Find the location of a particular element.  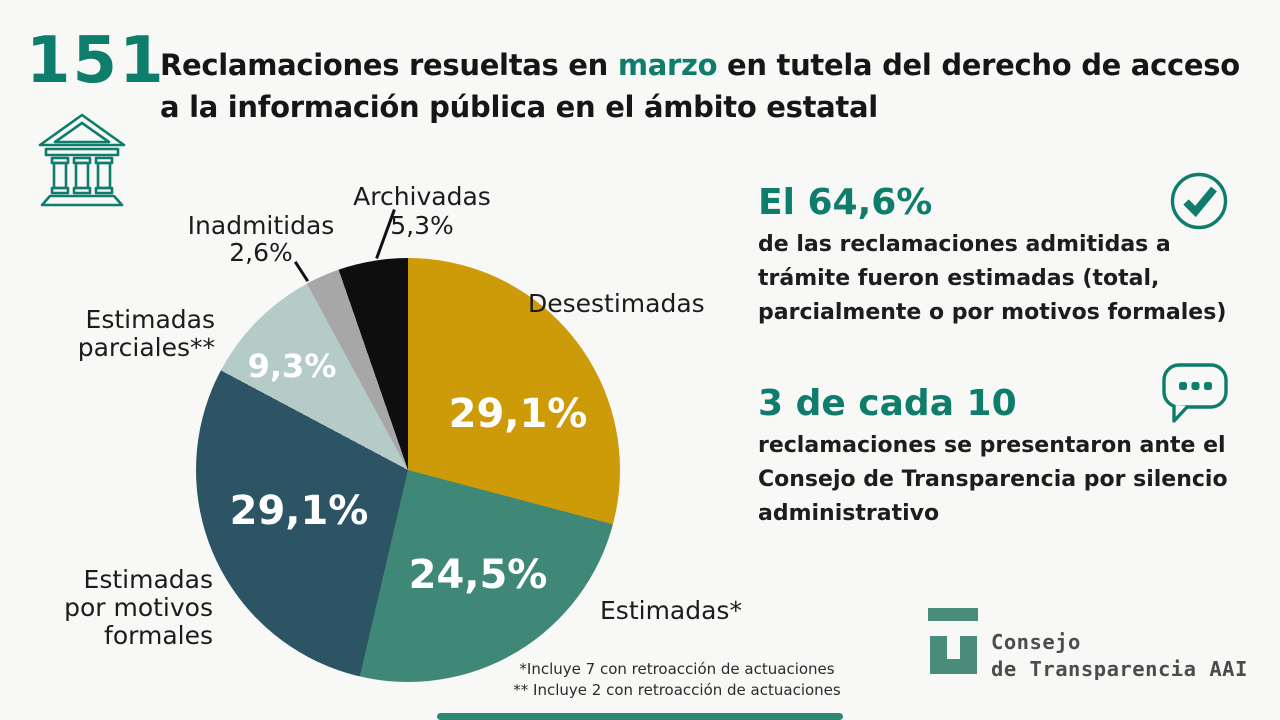

bottom-accent-bar is located at coordinates (640, 716).